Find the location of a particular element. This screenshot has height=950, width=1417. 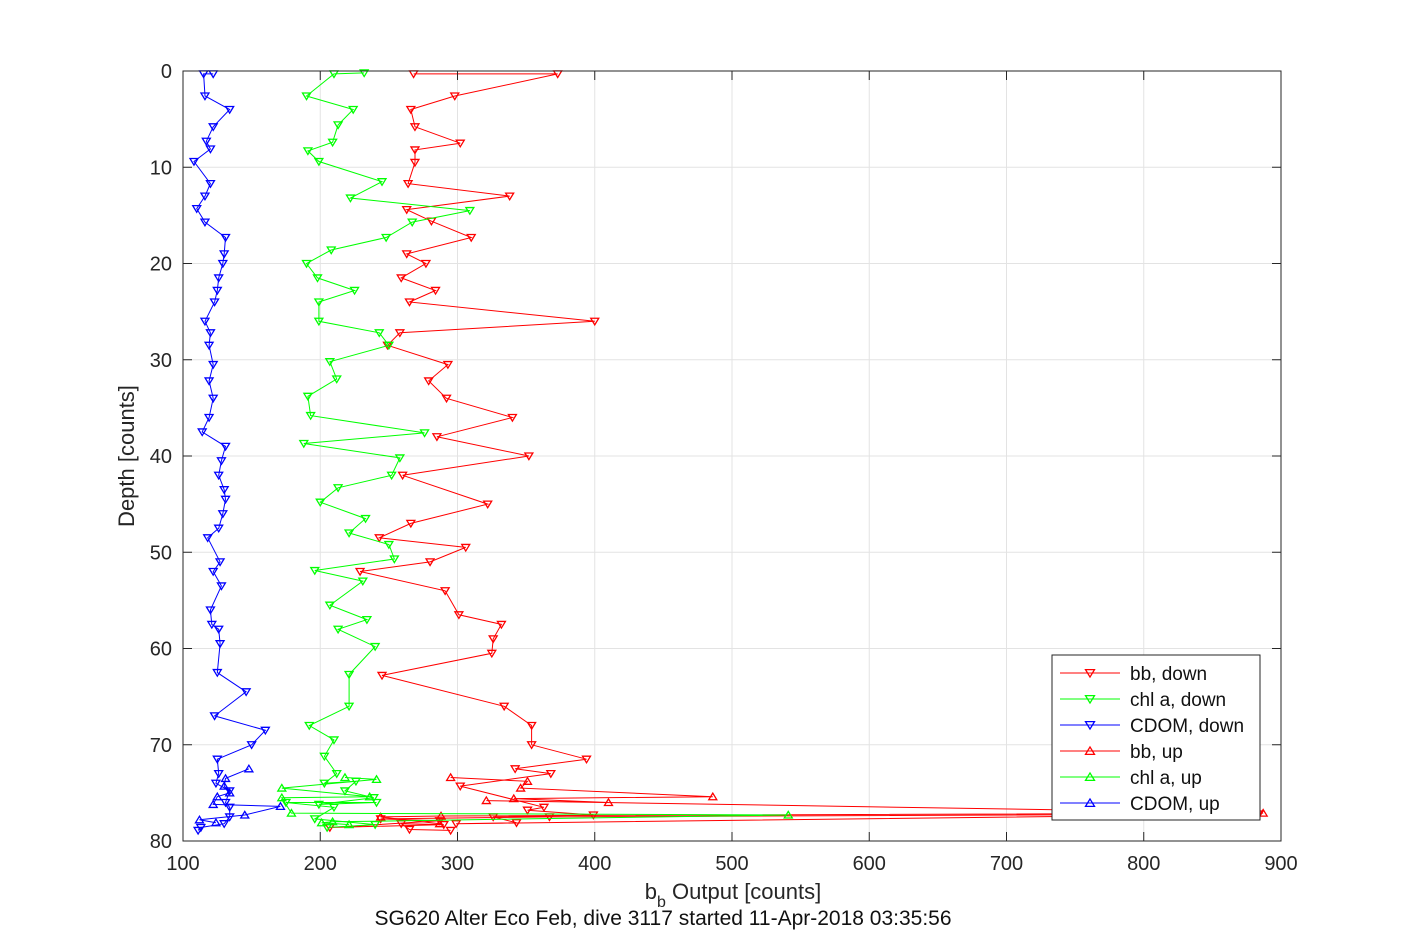

y-tick-label: 40 is located at coordinates (161, 457).